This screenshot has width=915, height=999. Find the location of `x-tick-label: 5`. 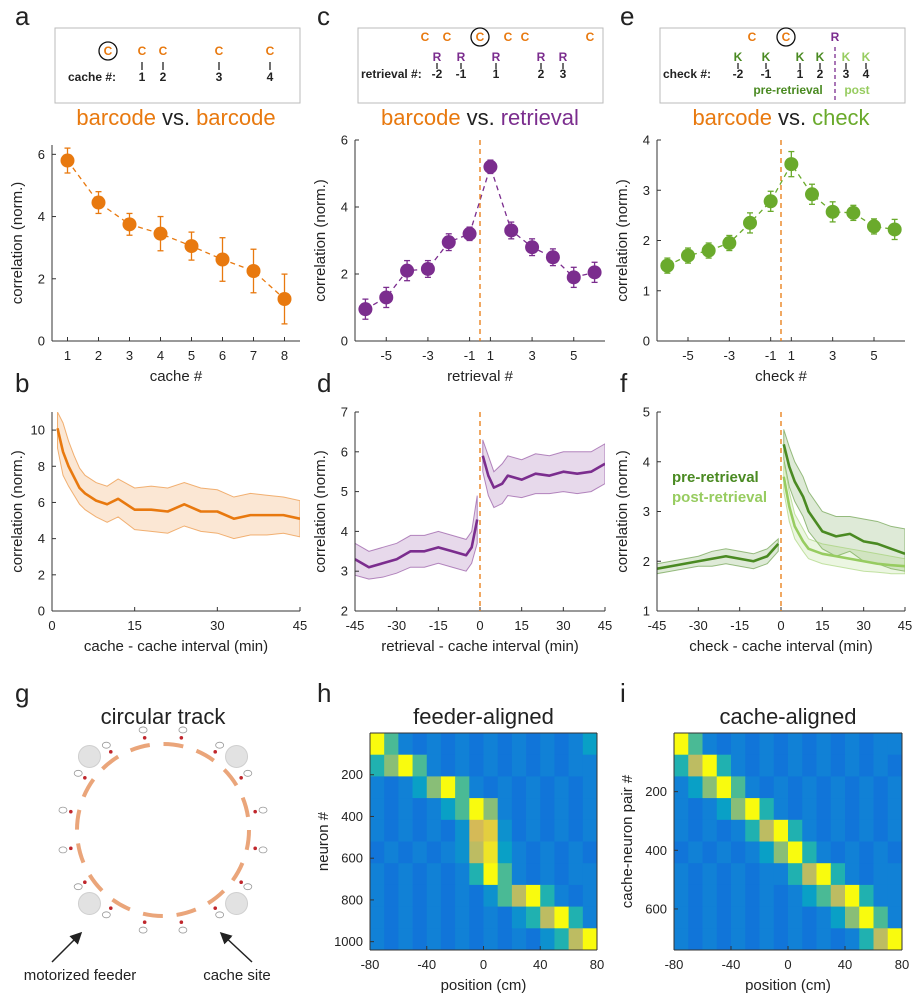

x-tick-label: 5 is located at coordinates (873, 355).